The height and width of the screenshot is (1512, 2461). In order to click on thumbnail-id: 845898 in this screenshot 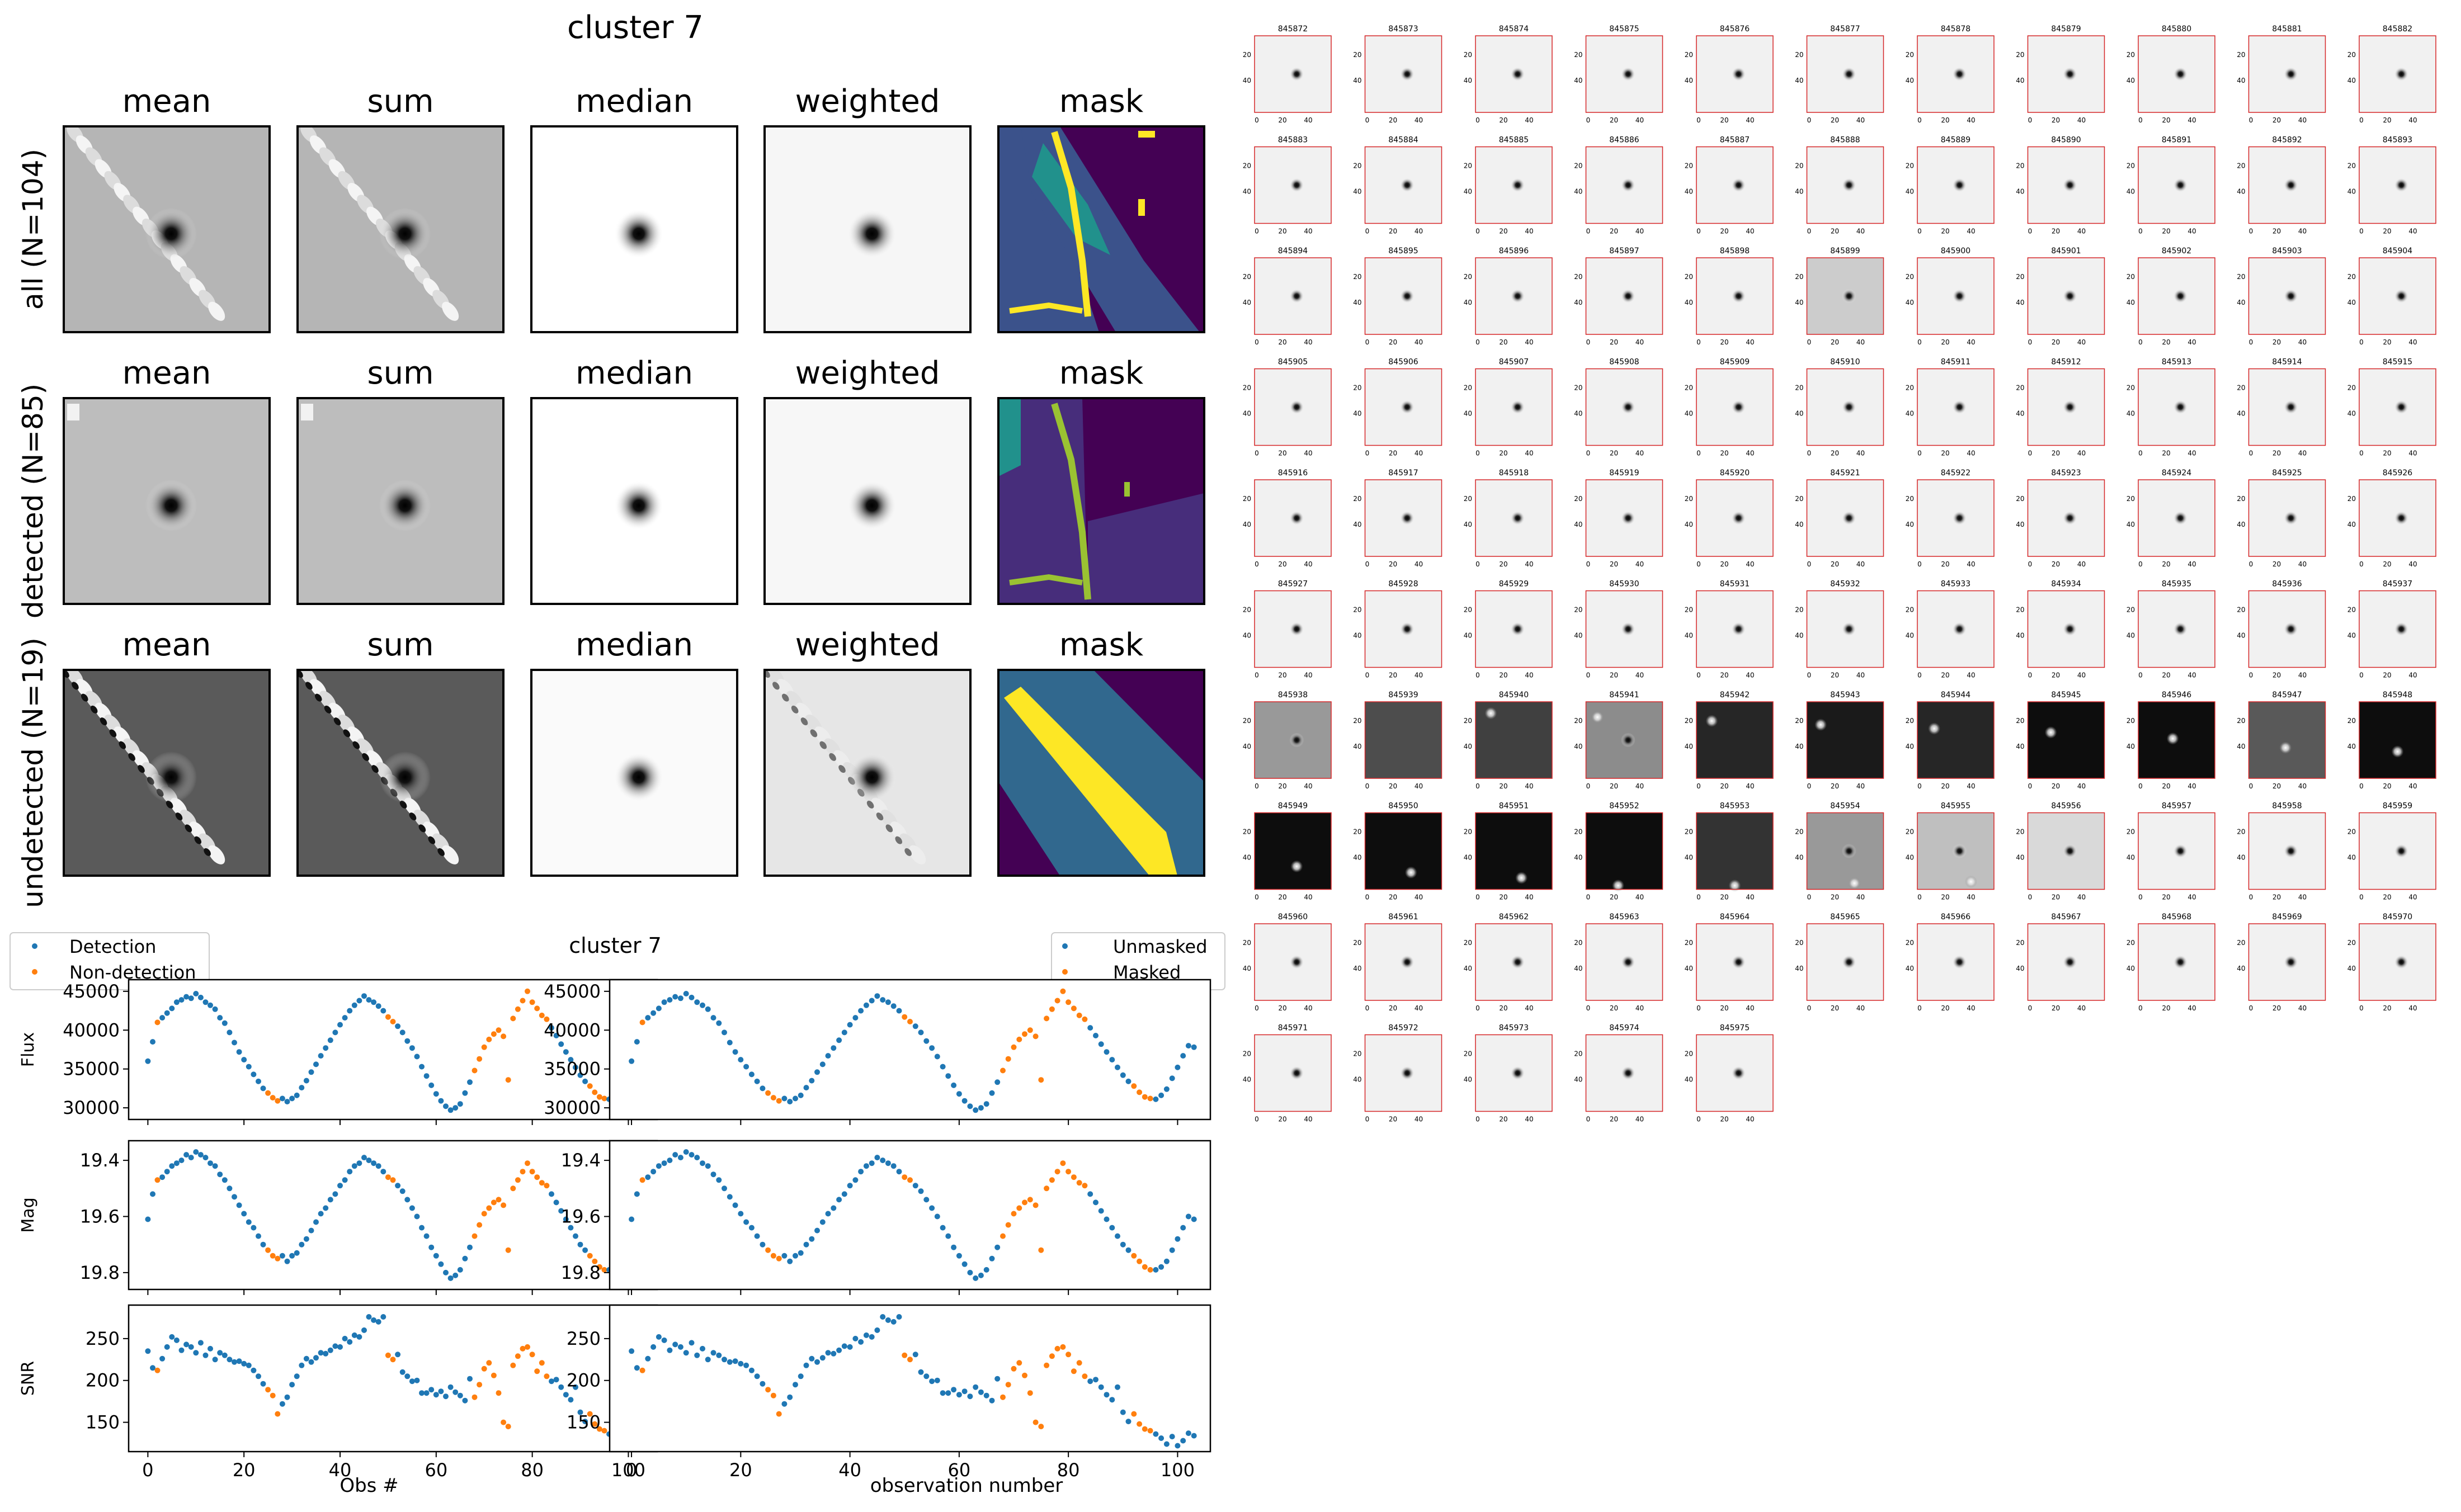, I will do `click(1735, 251)`.